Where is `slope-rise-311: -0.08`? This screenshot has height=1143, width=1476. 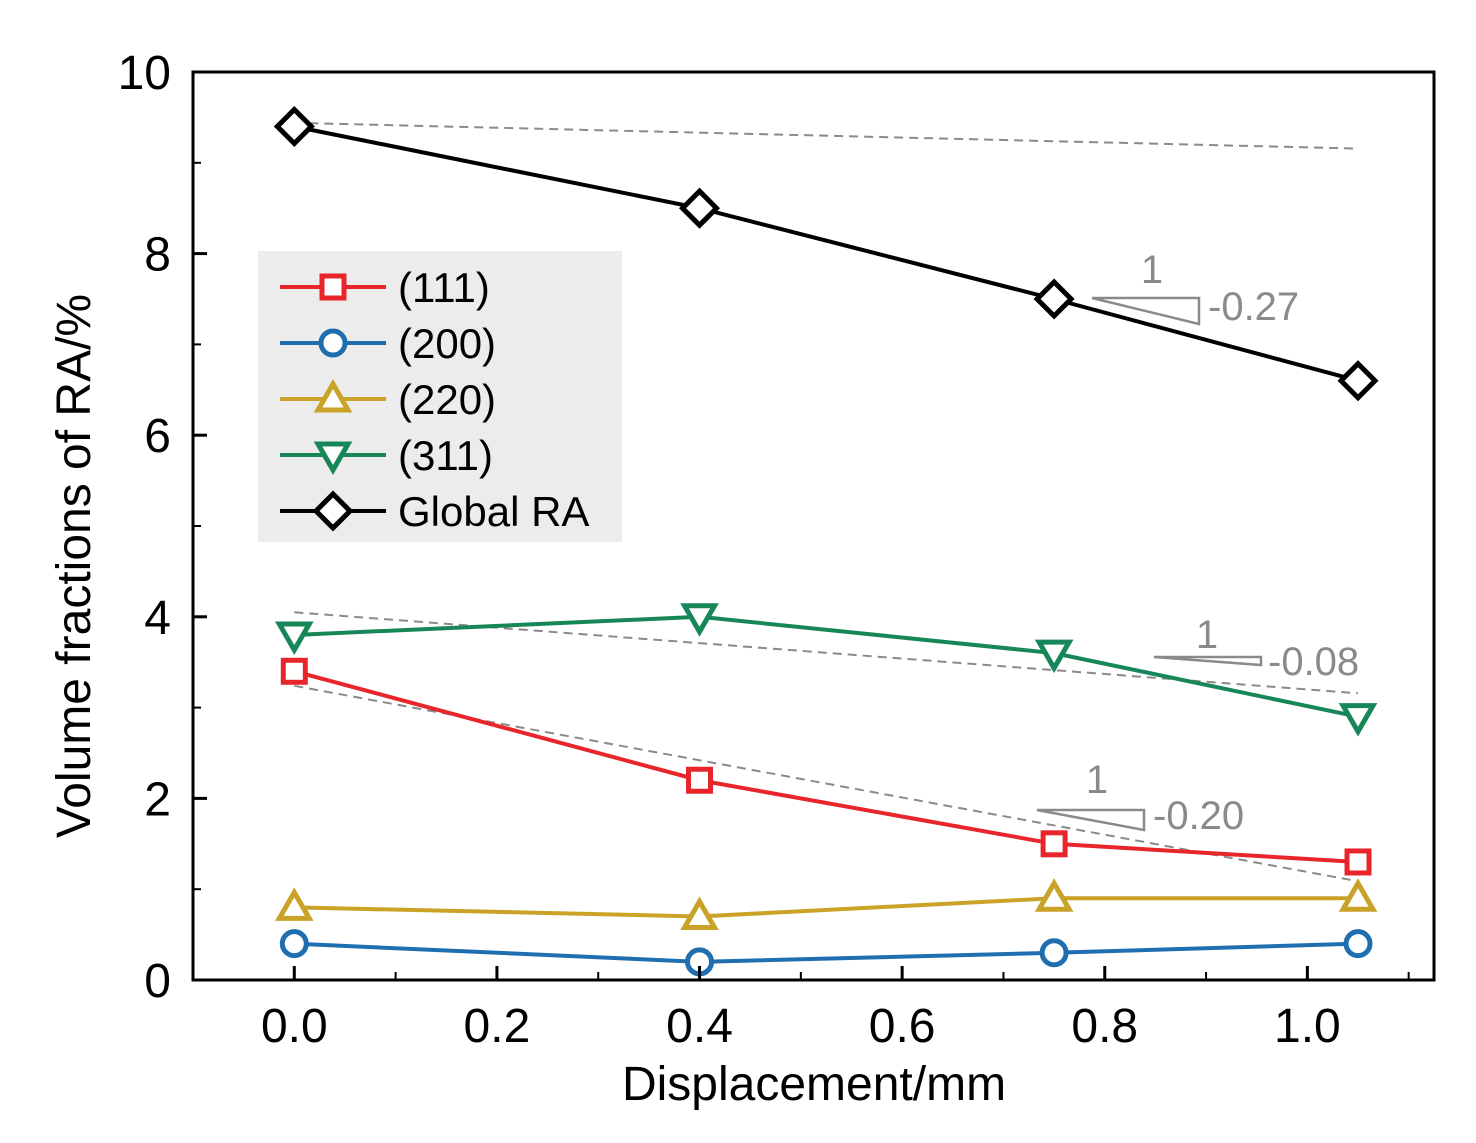 slope-rise-311: -0.08 is located at coordinates (1313, 662).